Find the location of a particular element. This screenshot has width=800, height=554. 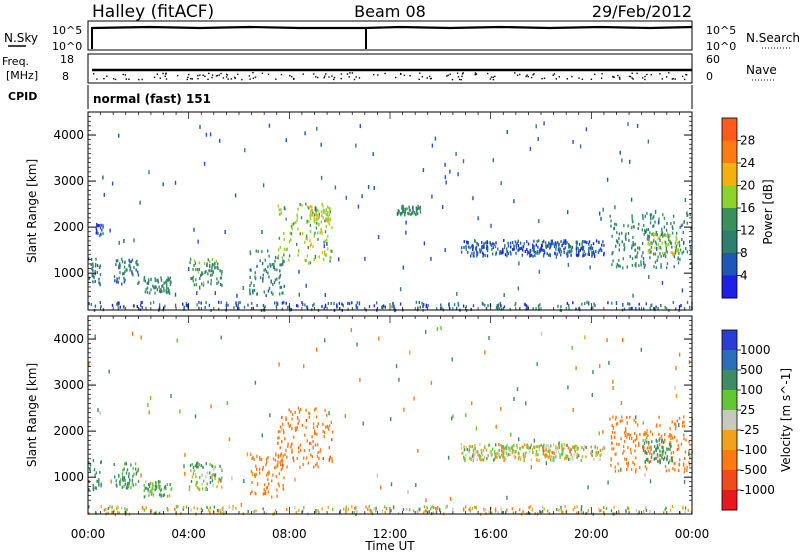

power-colorbar-tick-label: 24 is located at coordinates (747, 163).